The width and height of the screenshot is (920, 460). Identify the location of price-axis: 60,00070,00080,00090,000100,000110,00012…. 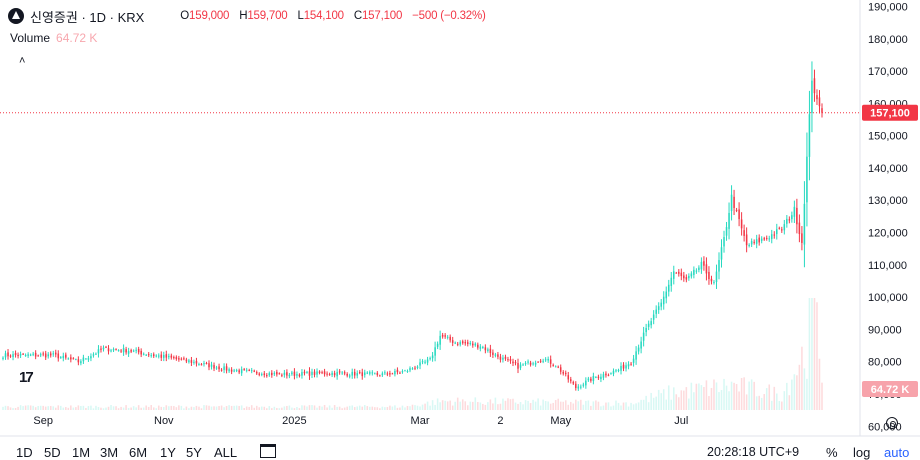
(888, 217).